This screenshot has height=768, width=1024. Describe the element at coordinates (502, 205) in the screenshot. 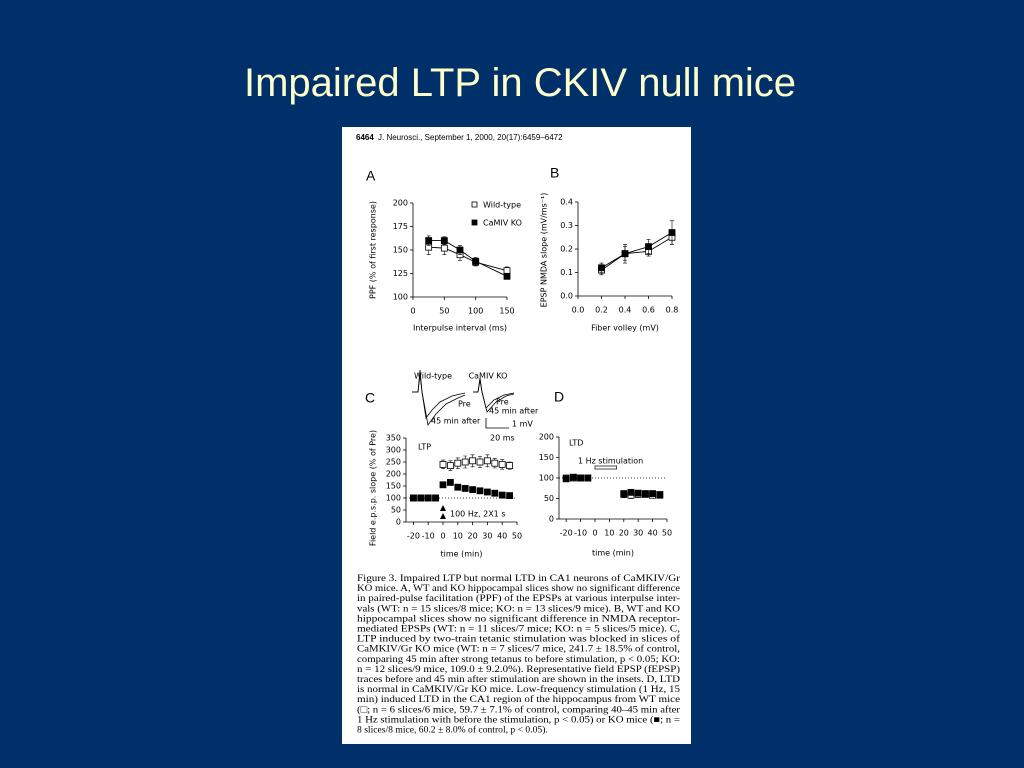

I see `legend-label: Wild-type` at that location.